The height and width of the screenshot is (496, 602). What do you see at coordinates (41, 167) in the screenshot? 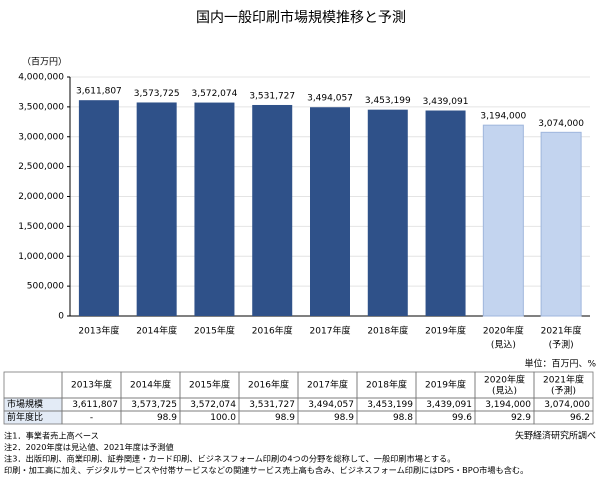
I see `y-tick-label: 2,500,000` at bounding box center [41, 167].